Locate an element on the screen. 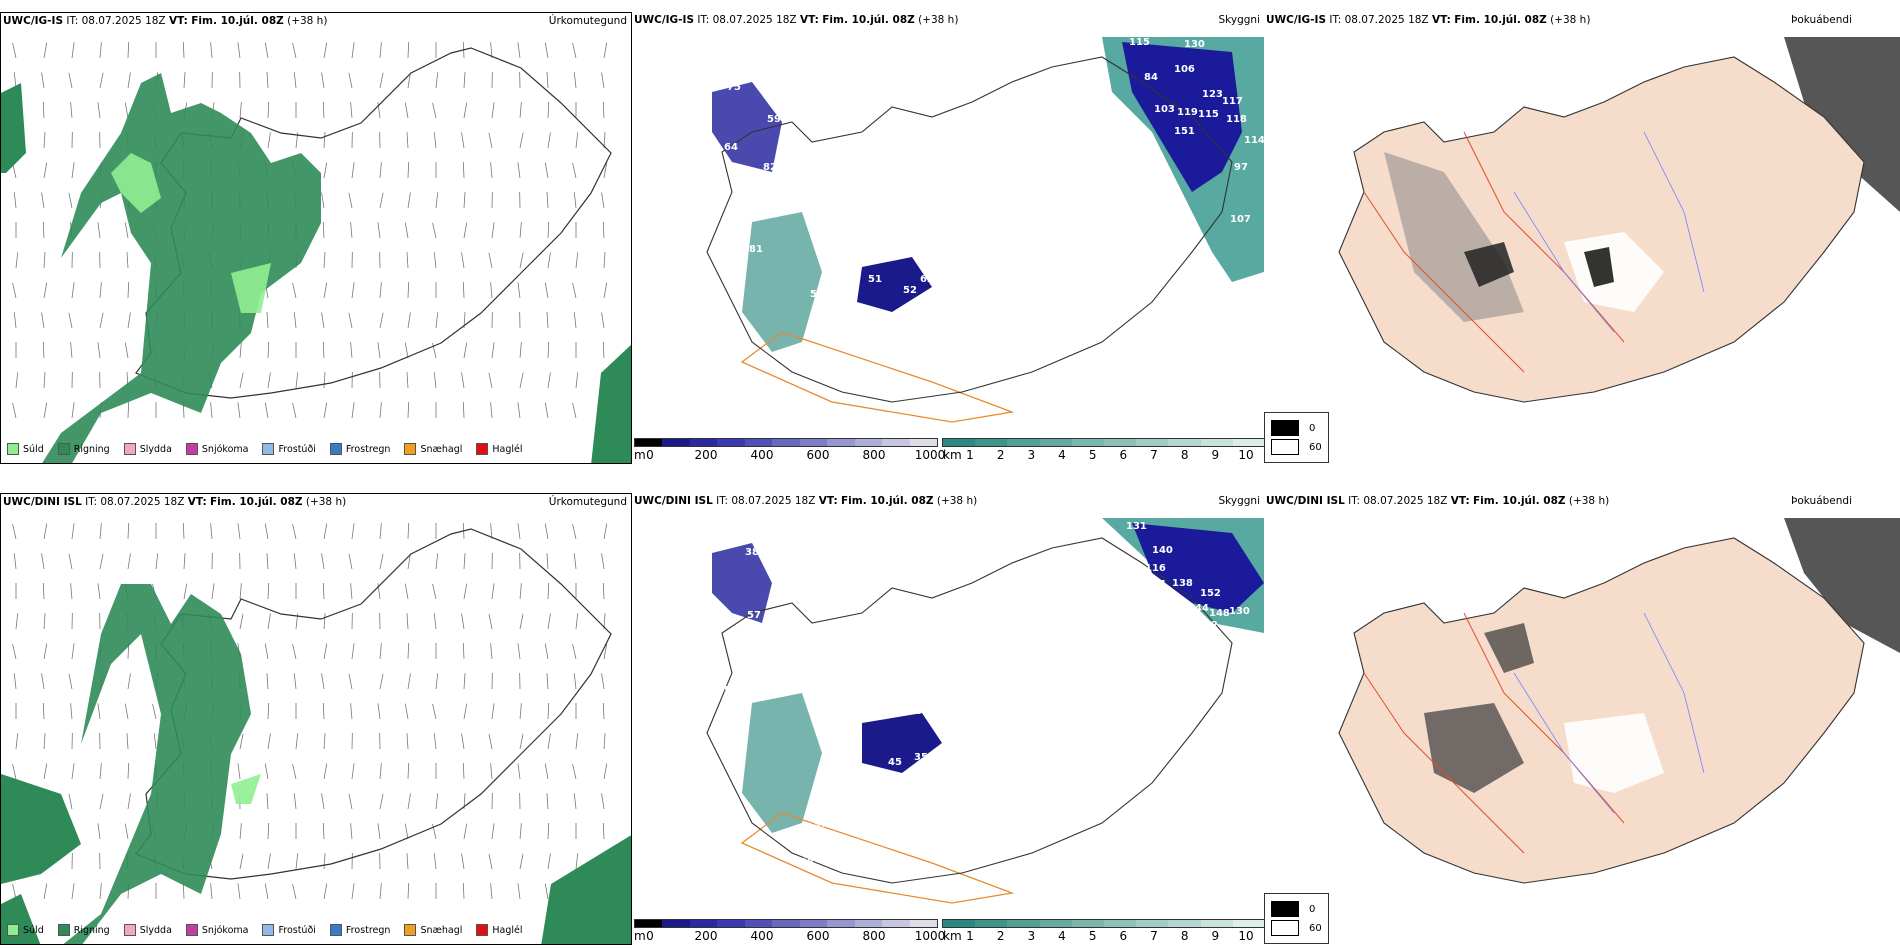 This screenshot has height=950, width=1900. precip-legend-item: Snæhagl is located at coordinates (433, 930).